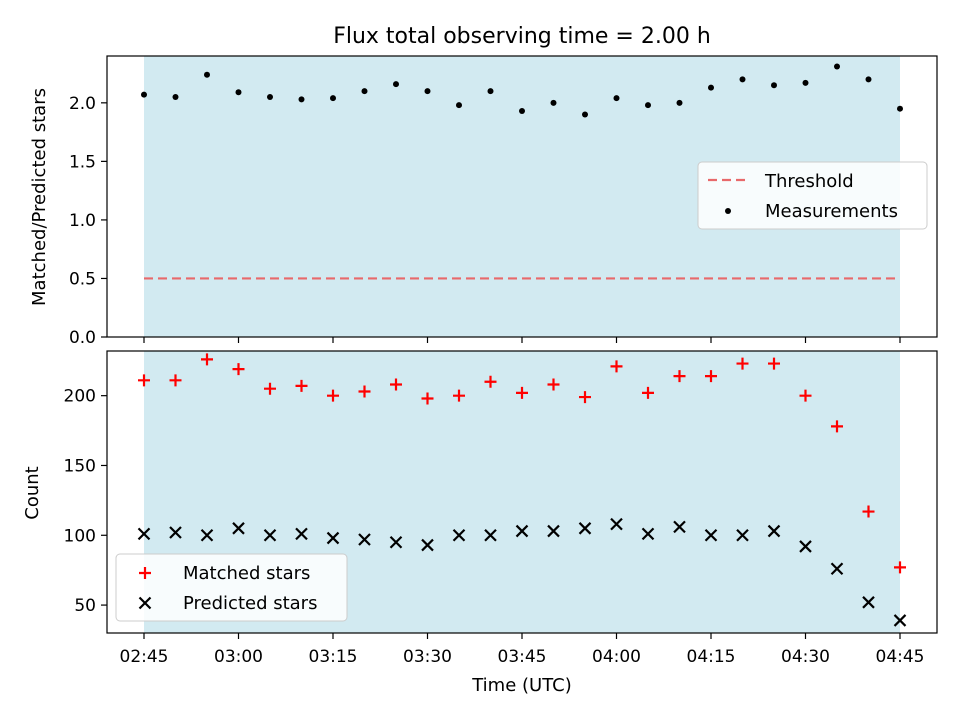 This screenshot has height=720, width=960. I want to click on x-tick-label: 04:45, so click(900, 657).